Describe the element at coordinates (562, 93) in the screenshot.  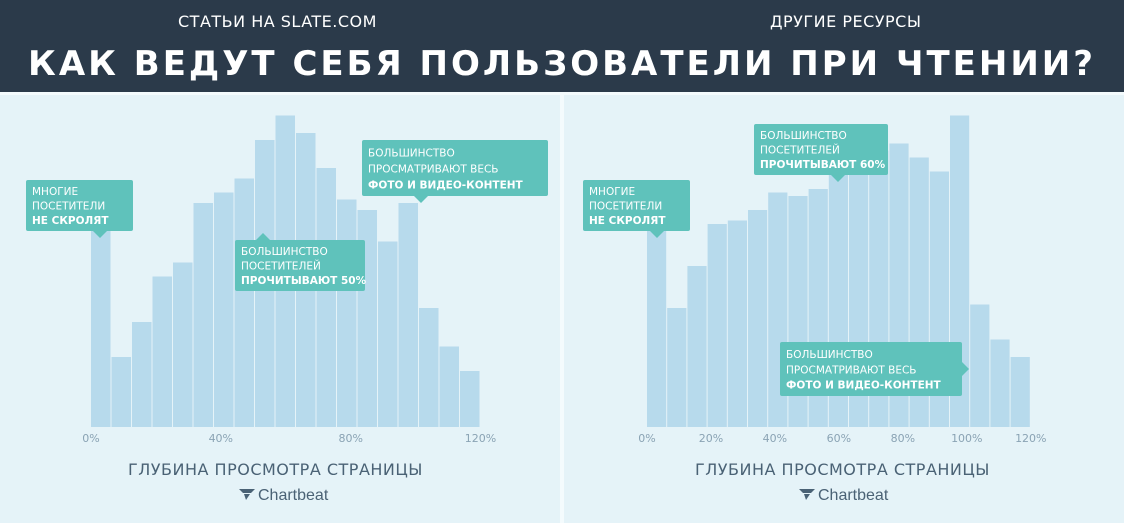
I see `header-divider` at that location.